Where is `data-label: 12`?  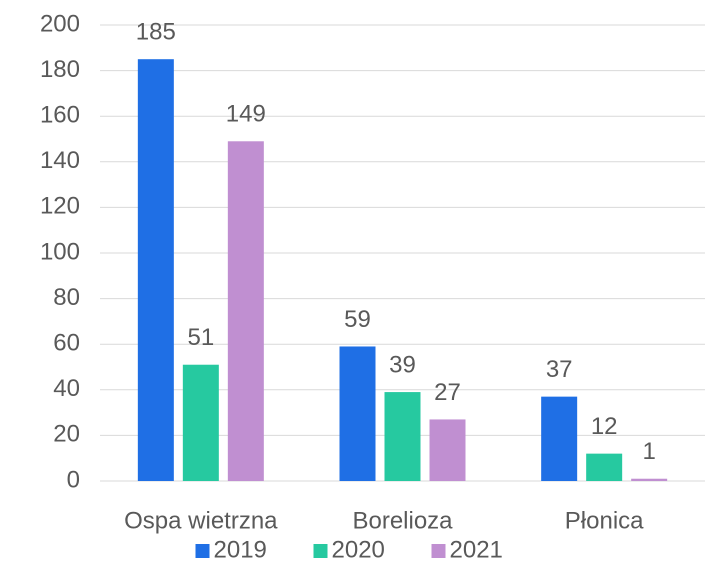
data-label: 12 is located at coordinates (604, 426).